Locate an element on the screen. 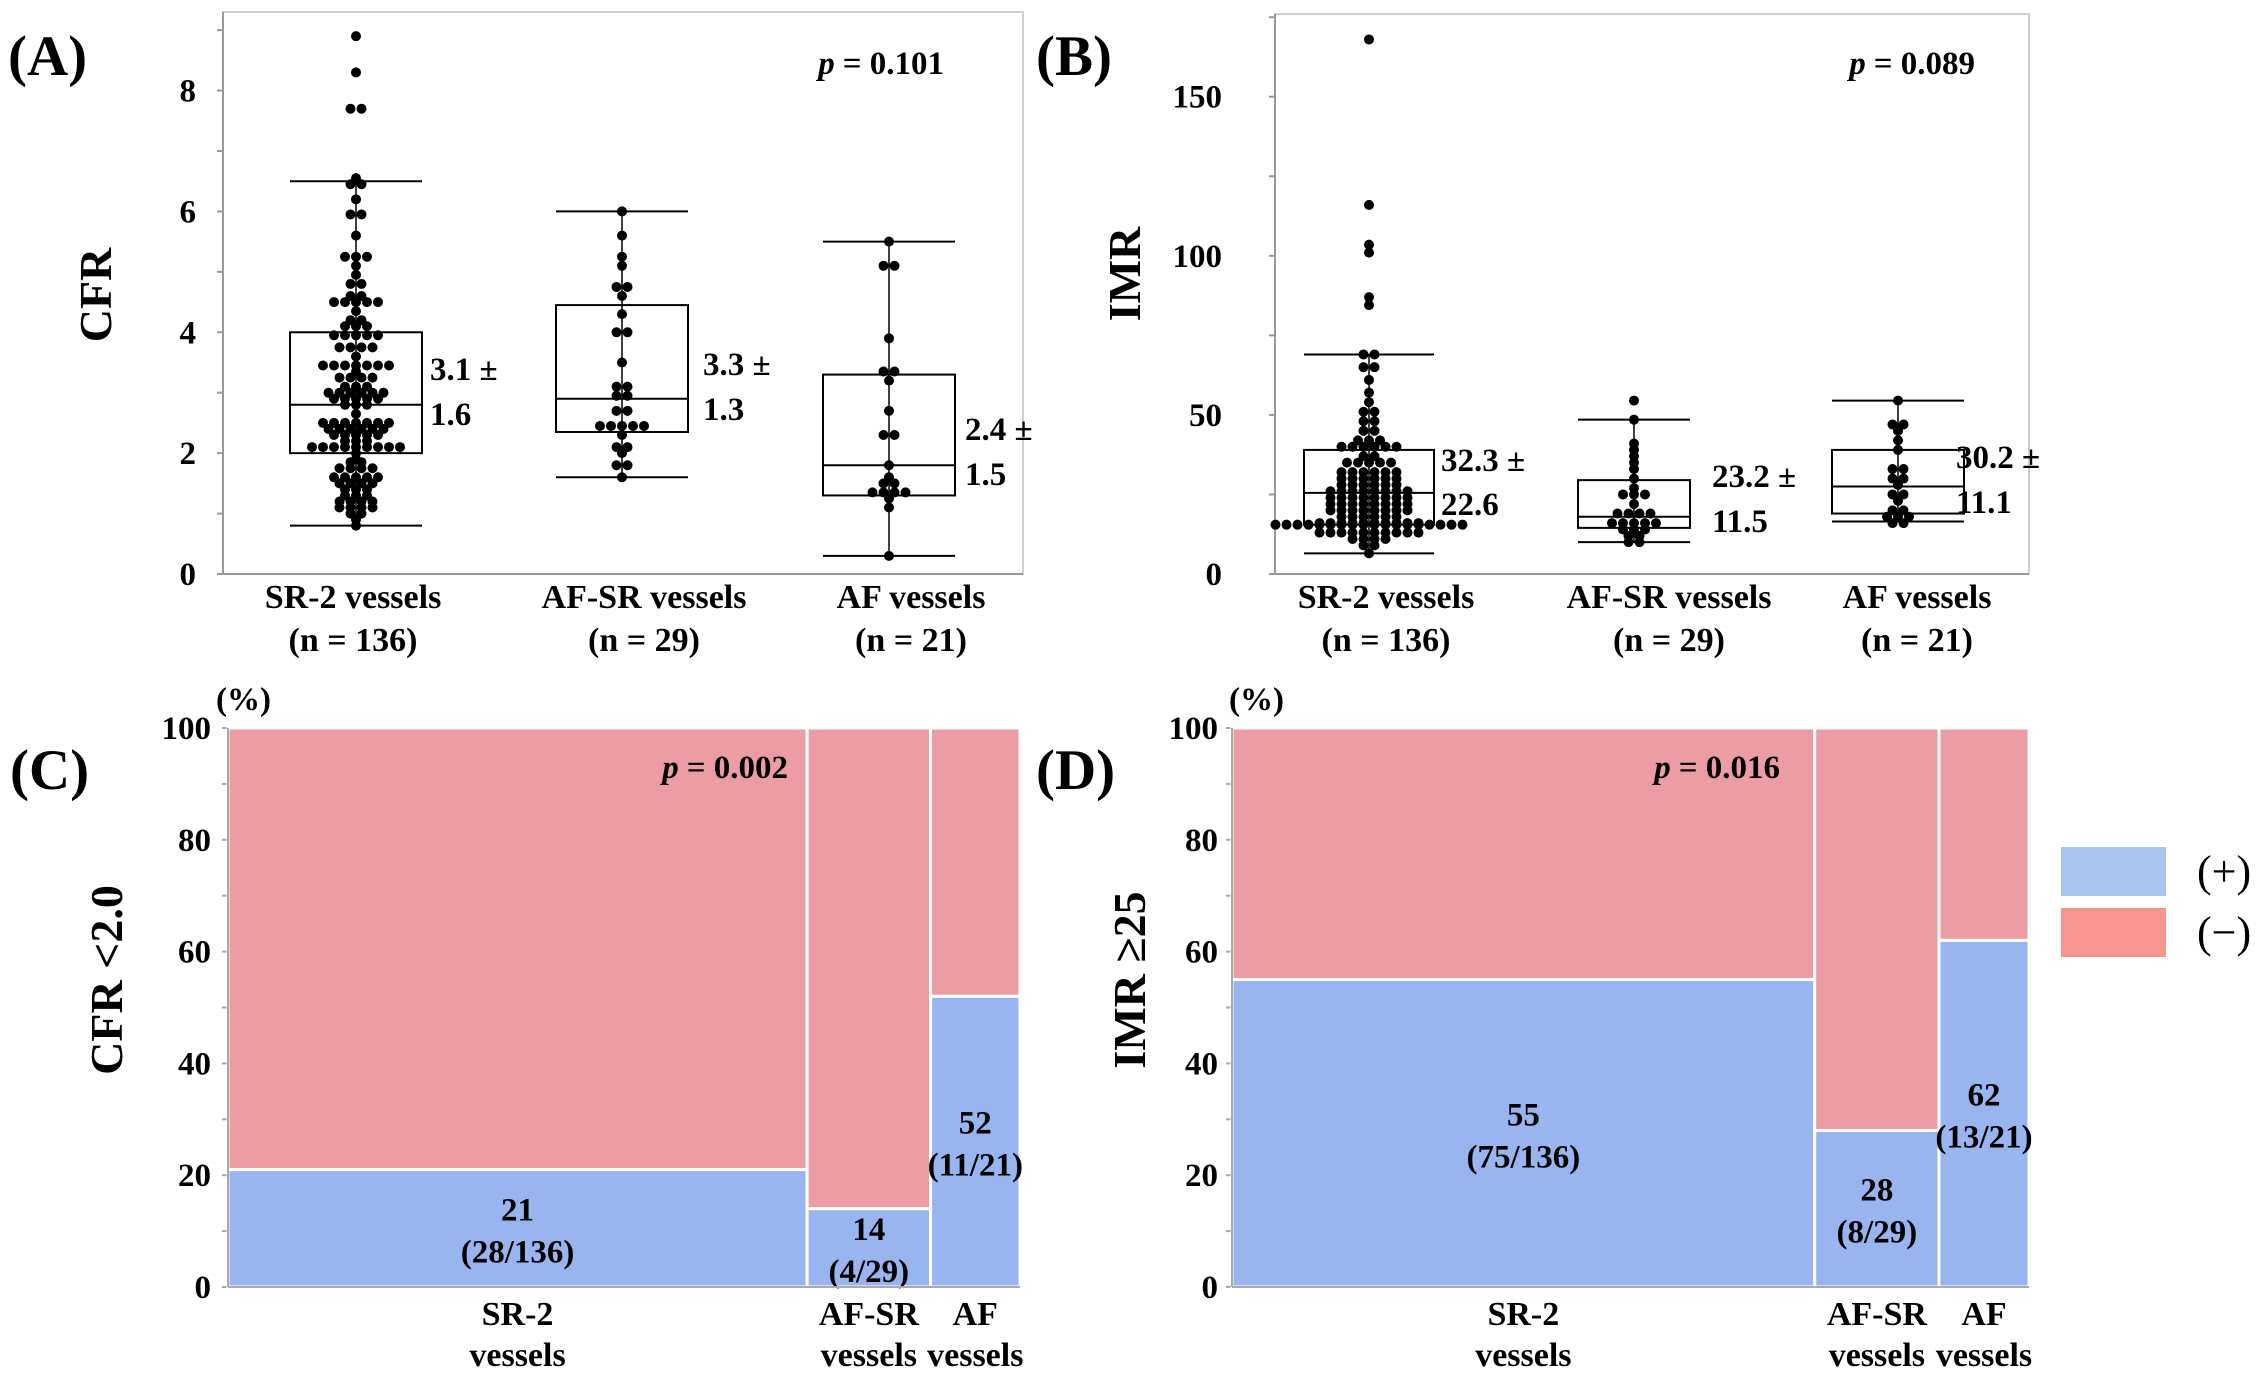 Image resolution: width=2260 pixels, height=1381 pixels. p-value: p = 0.016 is located at coordinates (1715, 768).